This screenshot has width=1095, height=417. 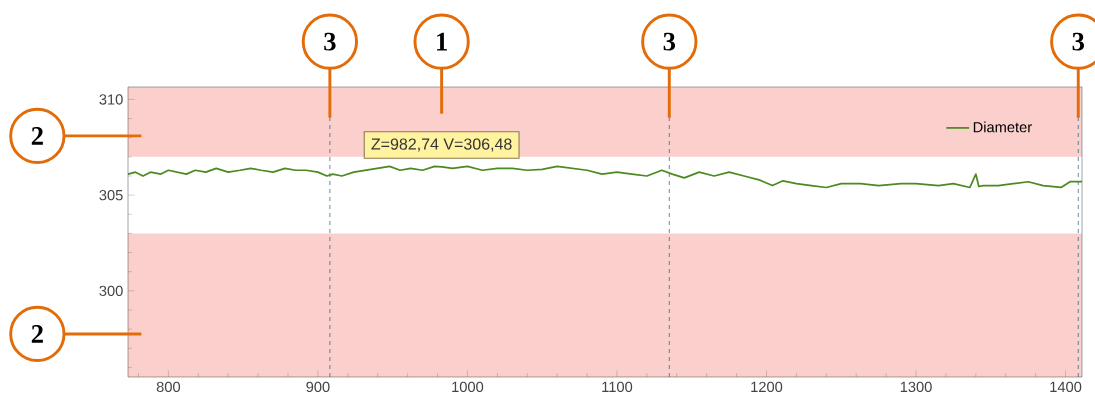 I want to click on x-tick-label: 1100, so click(x=617, y=387).